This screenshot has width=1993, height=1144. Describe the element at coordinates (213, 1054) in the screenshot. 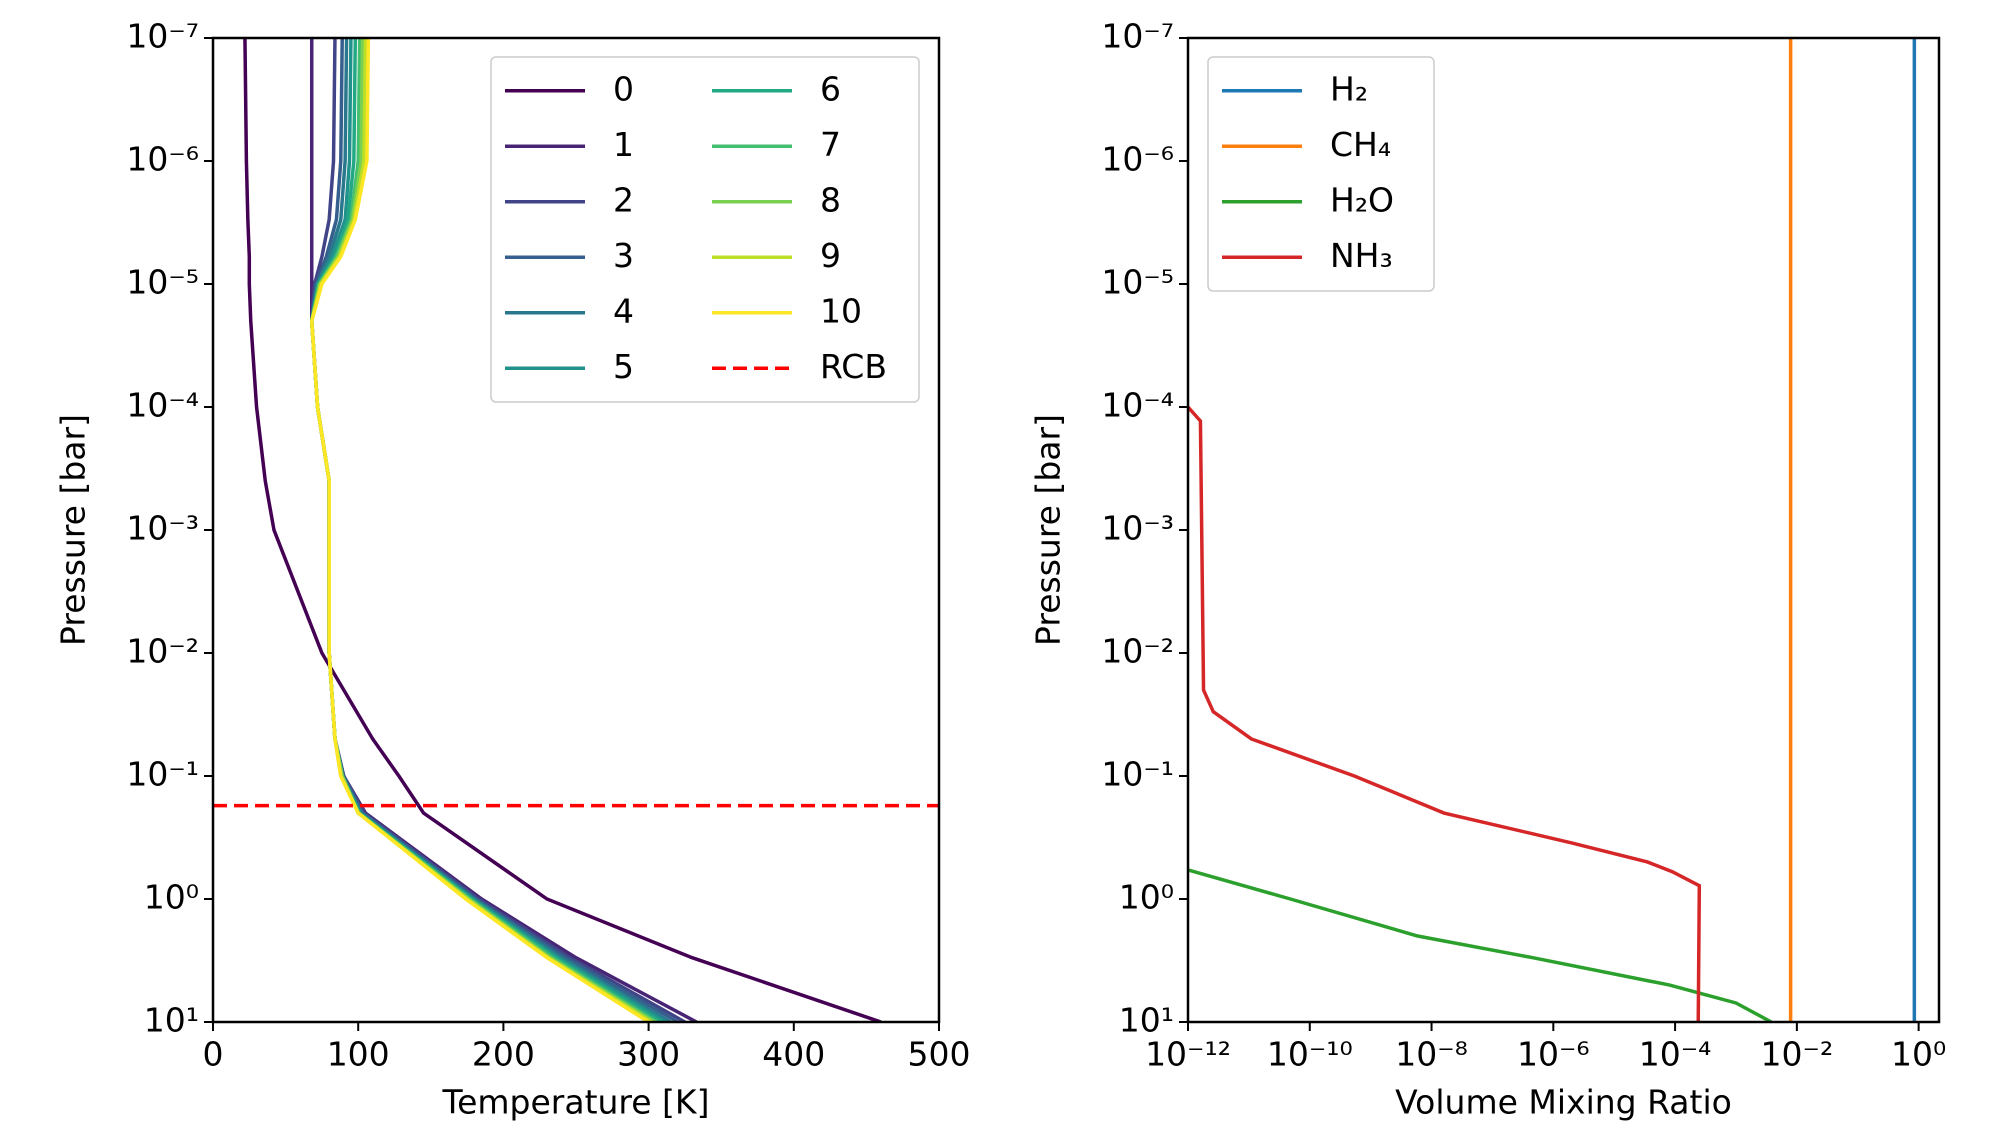

I see `x-tick-label: 0` at that location.